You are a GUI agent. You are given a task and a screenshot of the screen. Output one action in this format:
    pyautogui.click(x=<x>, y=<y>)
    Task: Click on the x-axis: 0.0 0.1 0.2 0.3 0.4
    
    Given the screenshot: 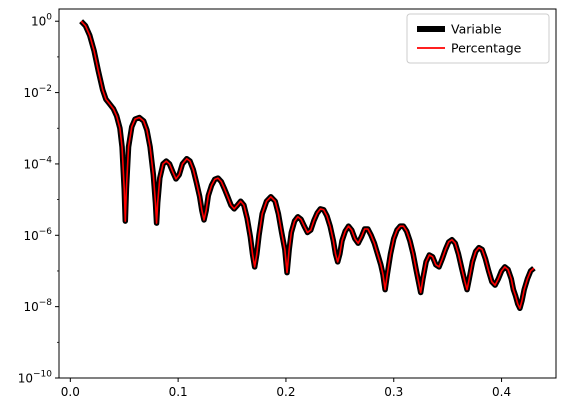 What is the action you would take?
    pyautogui.click(x=286, y=388)
    